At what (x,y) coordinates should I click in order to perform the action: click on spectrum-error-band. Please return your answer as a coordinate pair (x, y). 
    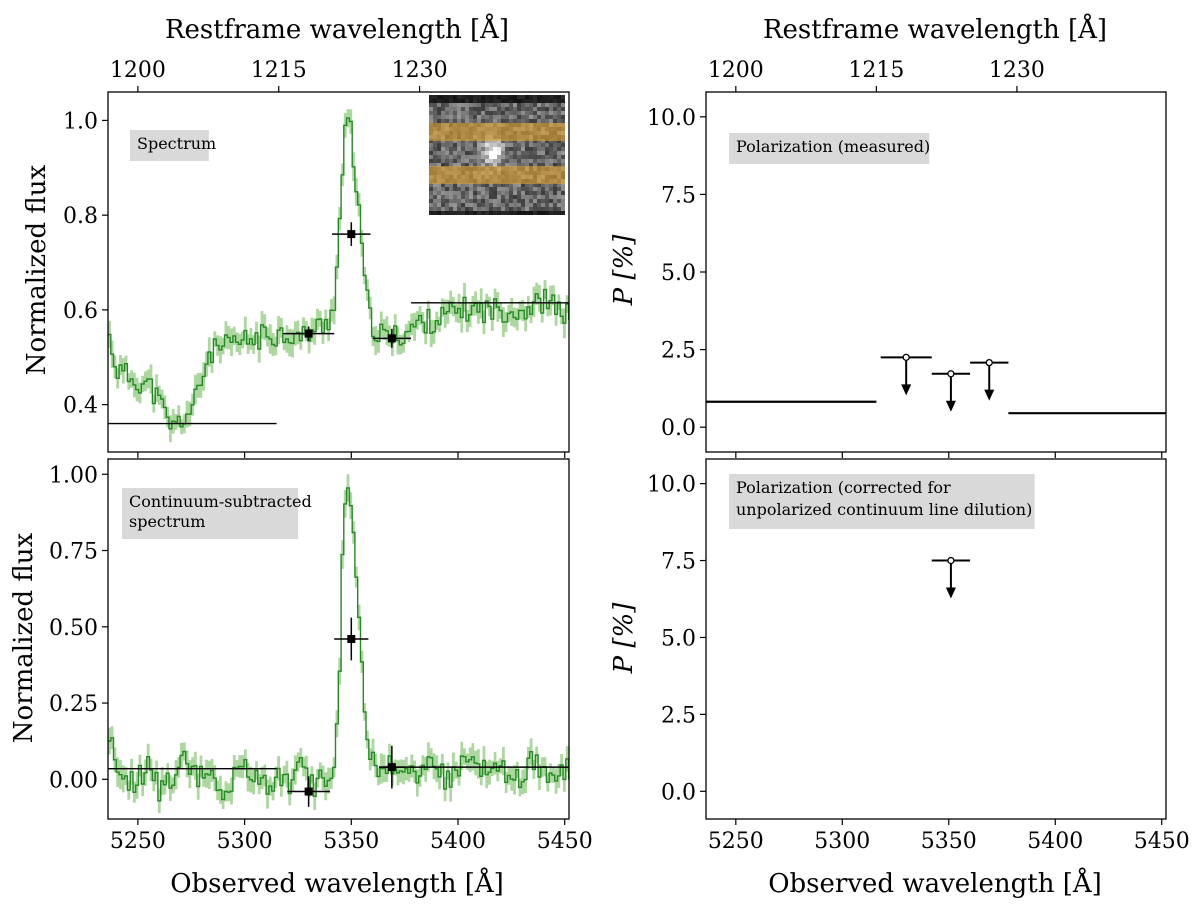
    Looking at the image, I should click on (338, 276).